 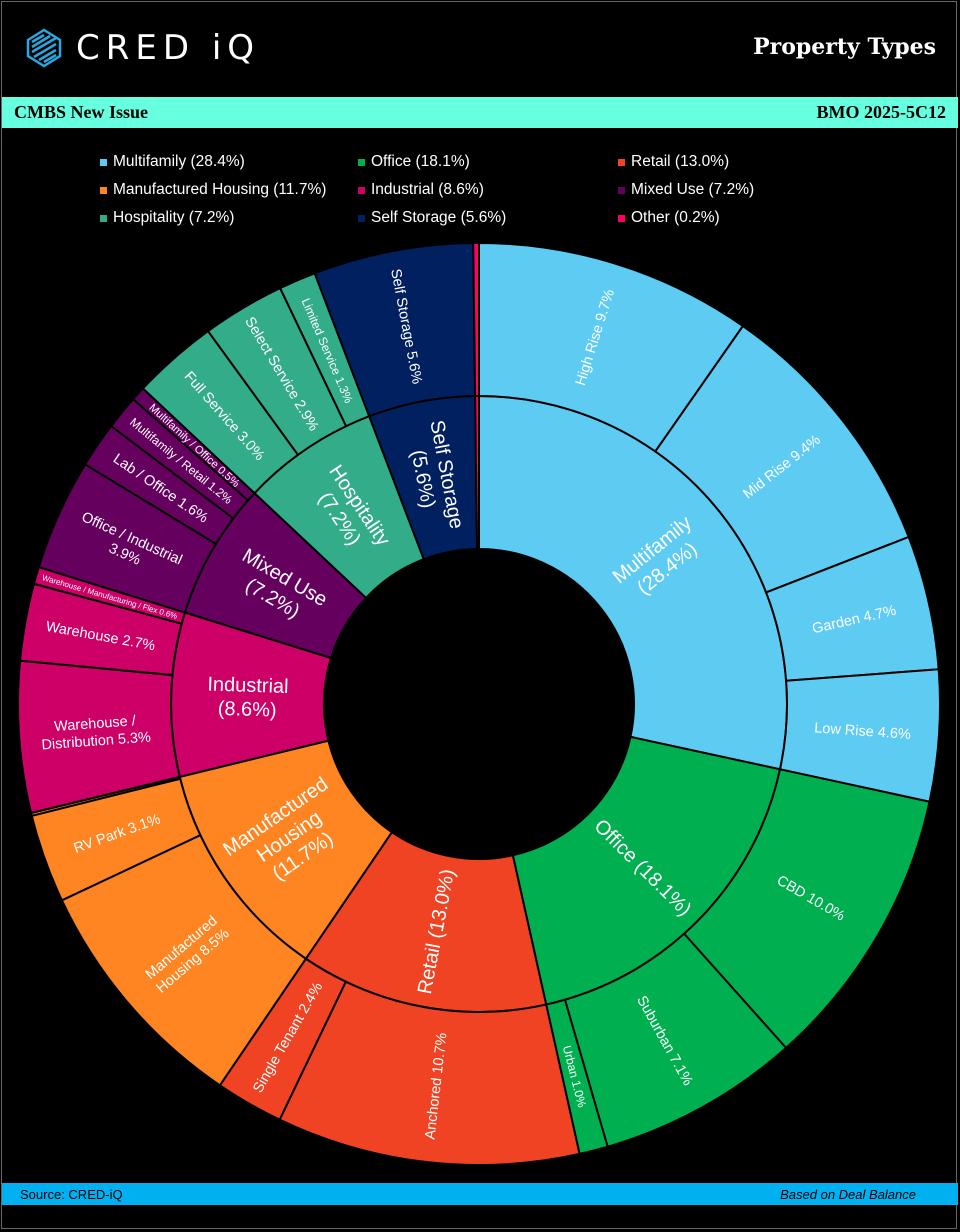 What do you see at coordinates (881, 112) in the screenshot?
I see `band-right-text: BMO 2025-5C12` at bounding box center [881, 112].